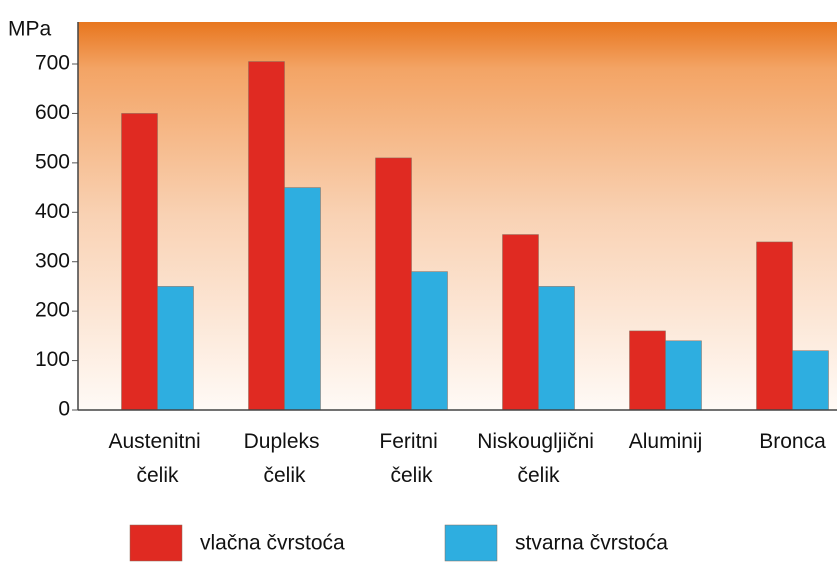 This screenshot has width=837, height=563. I want to click on x-tick-label: Feritni čelik, so click(411, 458).